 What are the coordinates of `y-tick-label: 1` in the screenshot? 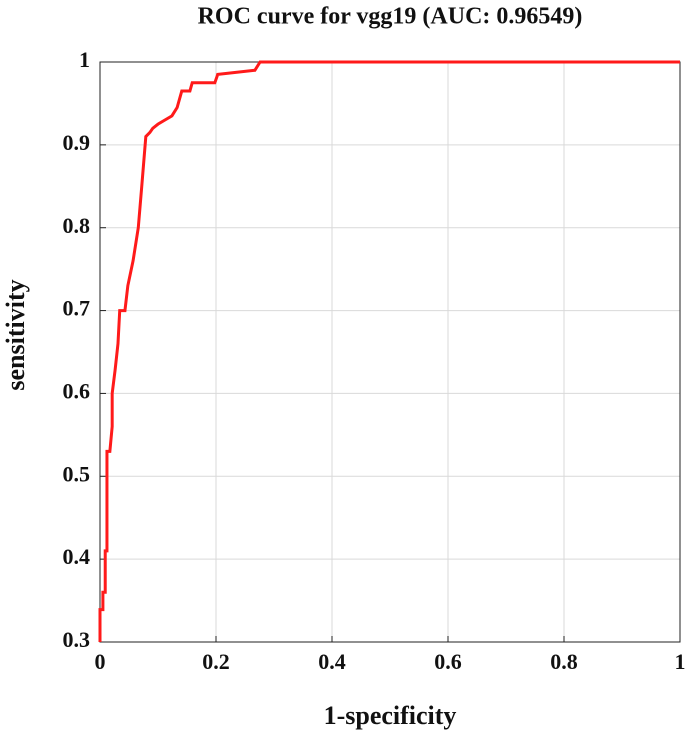 It's located at (84, 59).